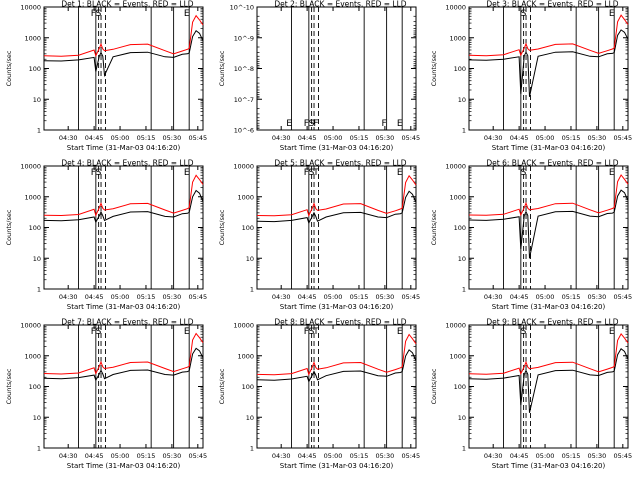 Image resolution: width=640 pixels, height=480 pixels. Describe the element at coordinates (315, 332) in the screenshot. I see `marker-label: T` at that location.